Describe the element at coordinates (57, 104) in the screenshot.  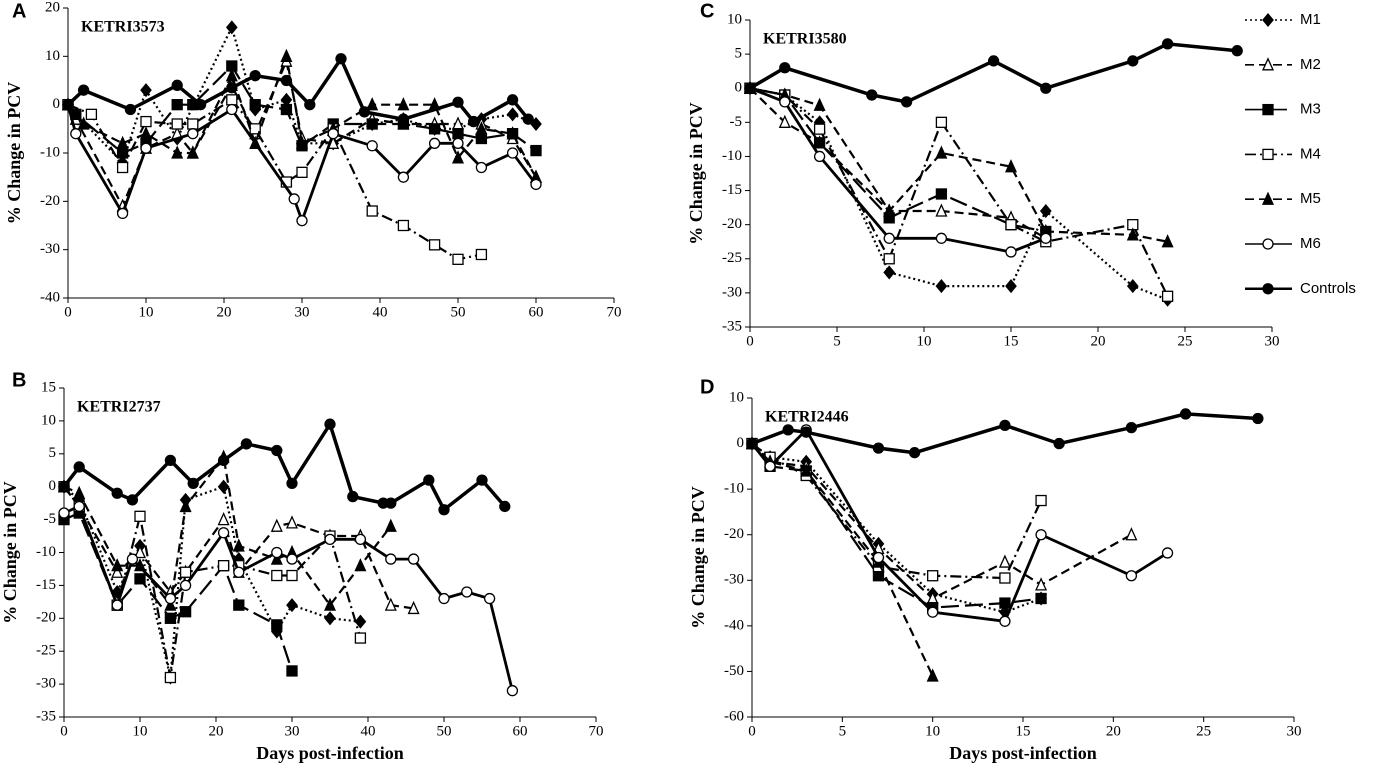
I see `y-tick-label: 0` at that location.